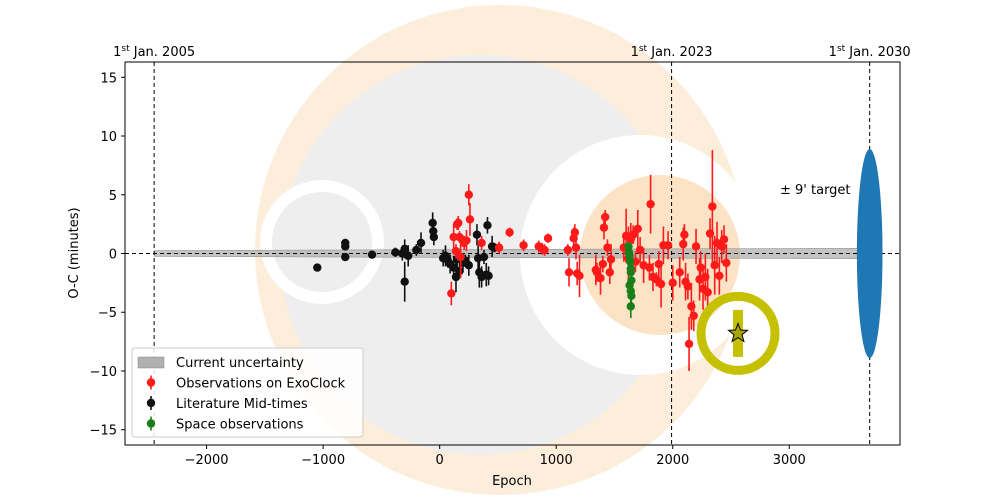 The height and width of the screenshot is (500, 1000). What do you see at coordinates (74, 252) in the screenshot?
I see `y-axis-label: O-C (minutes)` at bounding box center [74, 252].